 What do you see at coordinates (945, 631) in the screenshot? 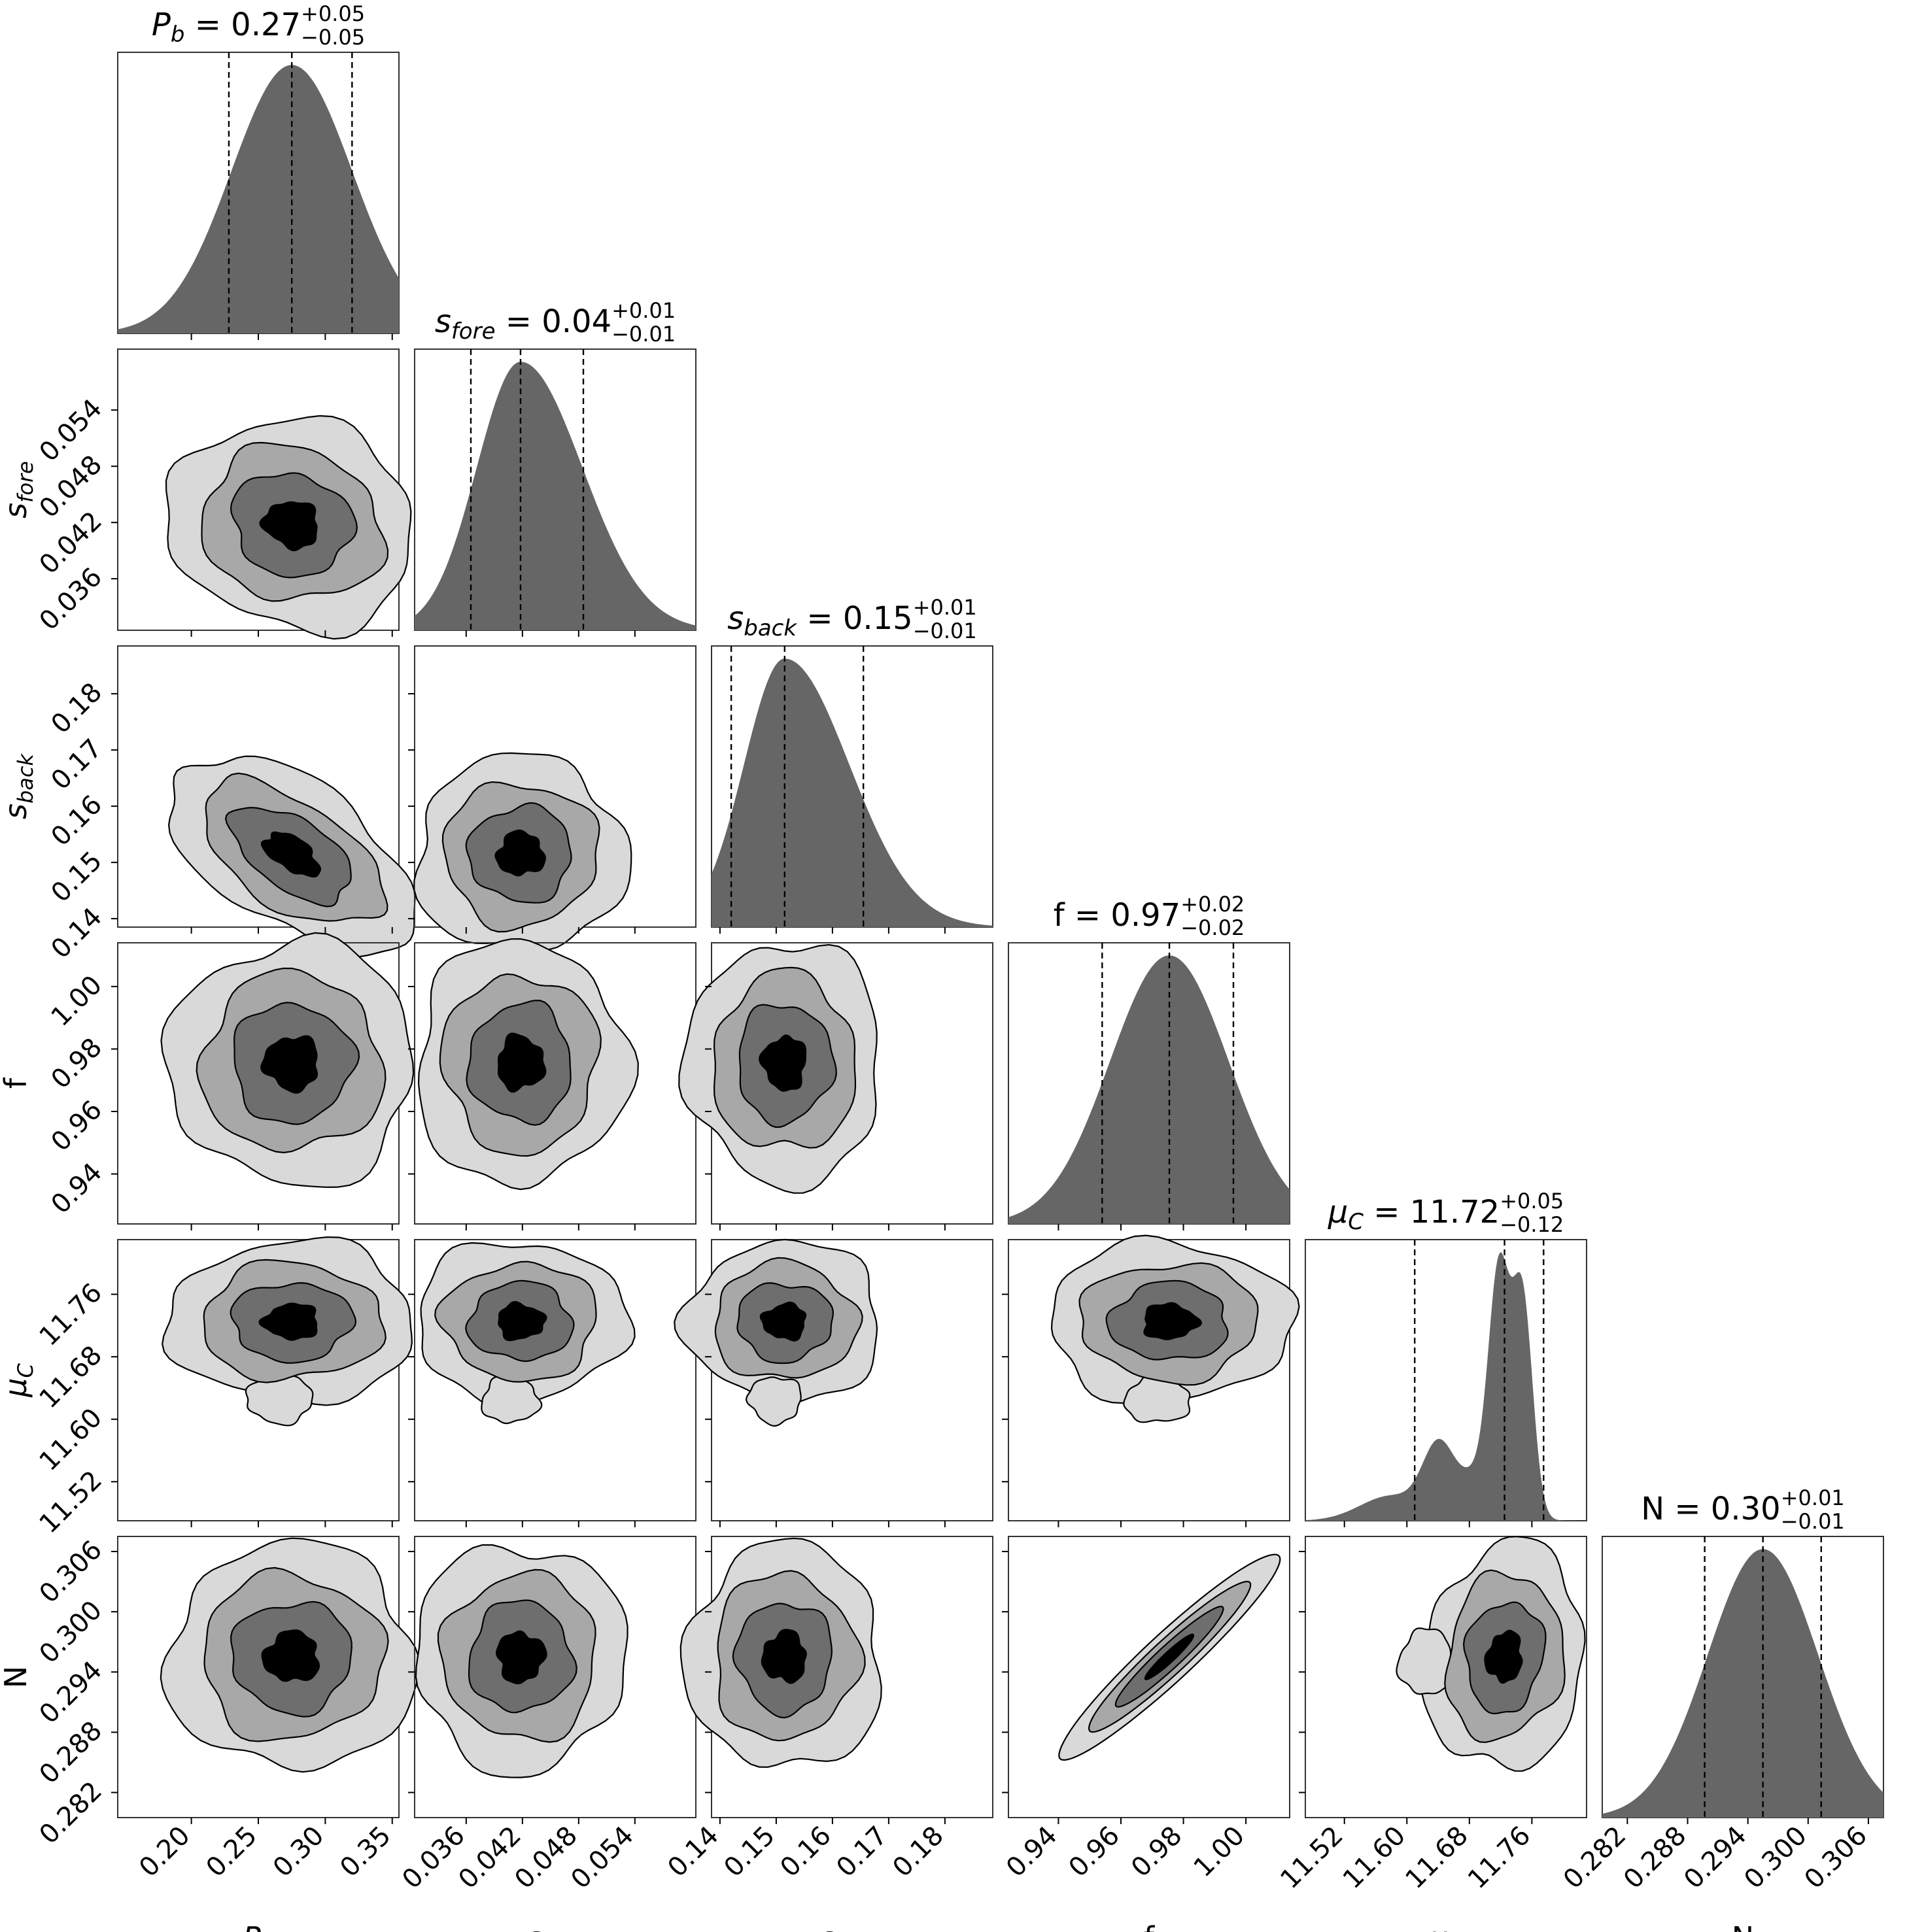
I see `title-minus-sback: −0.01` at bounding box center [945, 631].